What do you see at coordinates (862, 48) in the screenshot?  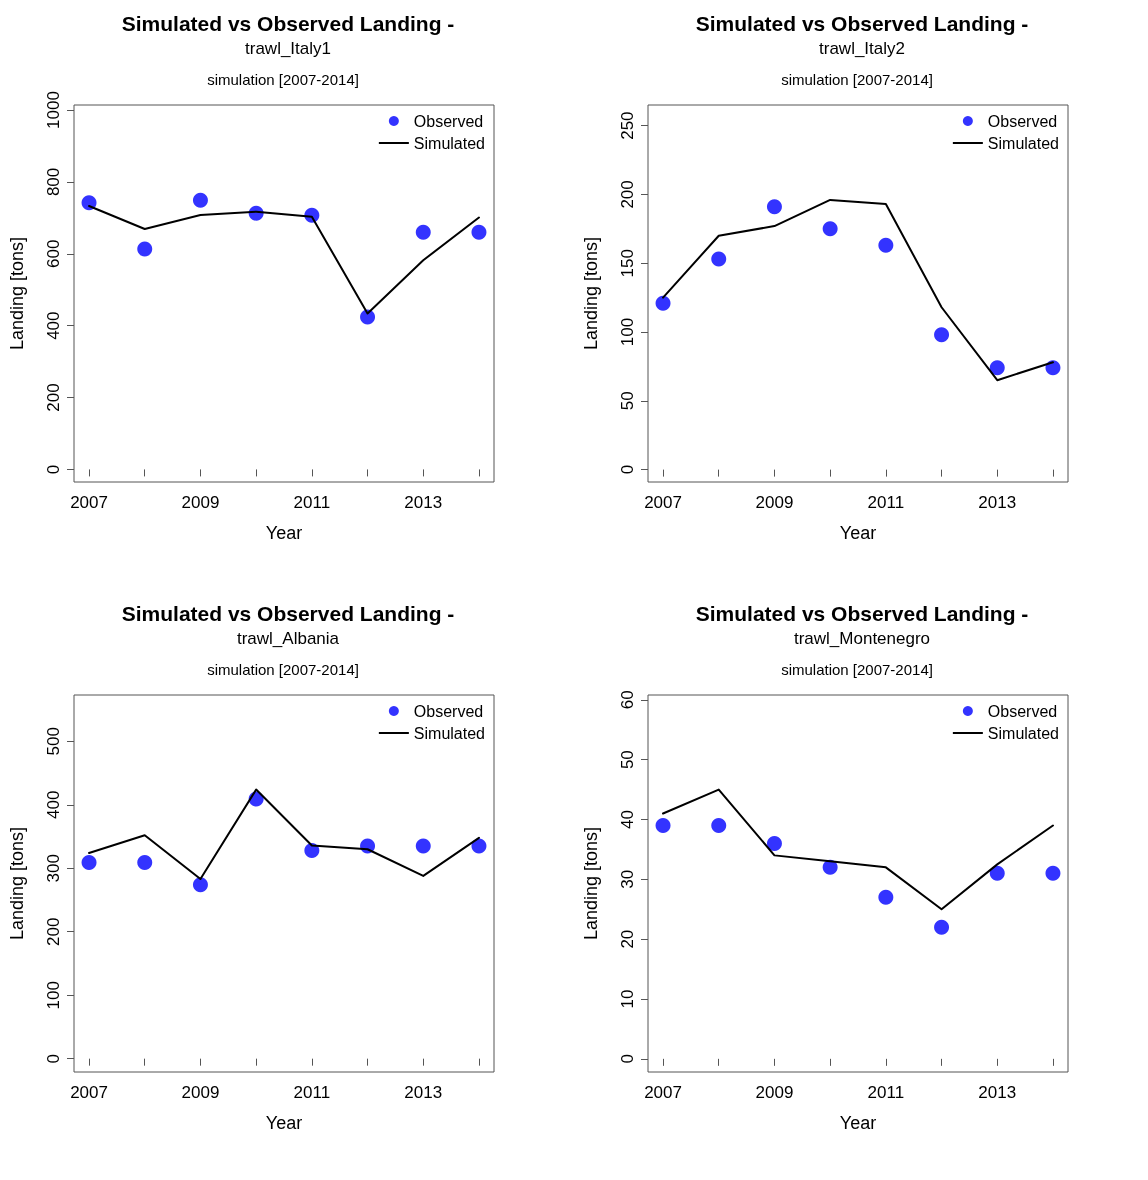 I see `chart-subtitle: trawl_Italy2` at bounding box center [862, 48].